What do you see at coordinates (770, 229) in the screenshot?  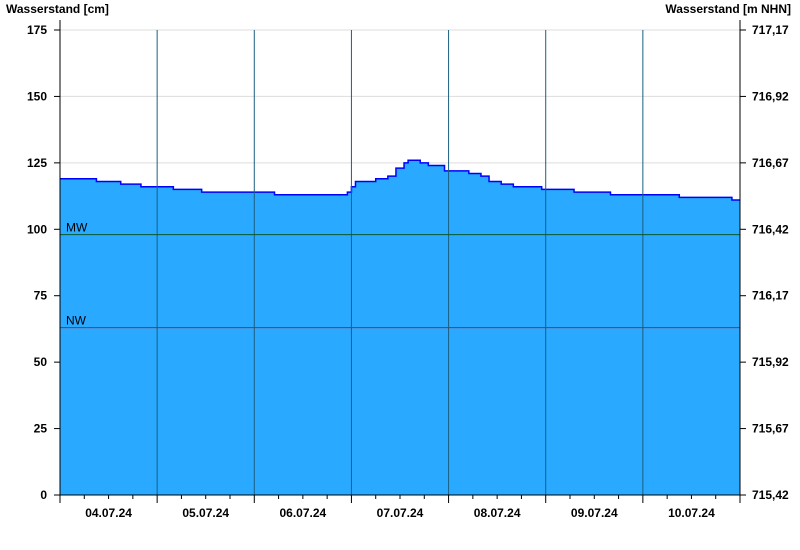 I see `right-tick-label: 716,42` at bounding box center [770, 229].